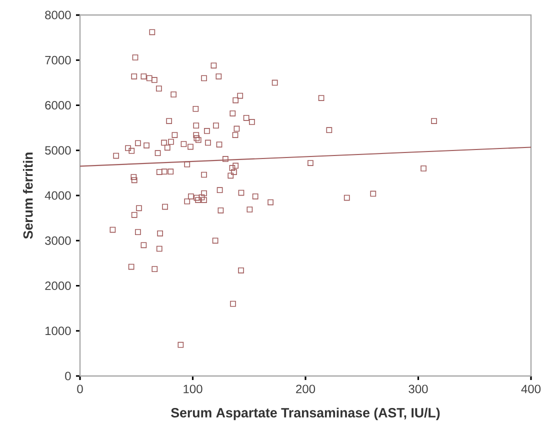  What do you see at coordinates (58, 15) in the screenshot?
I see `y-tick-label: 8000` at bounding box center [58, 15].